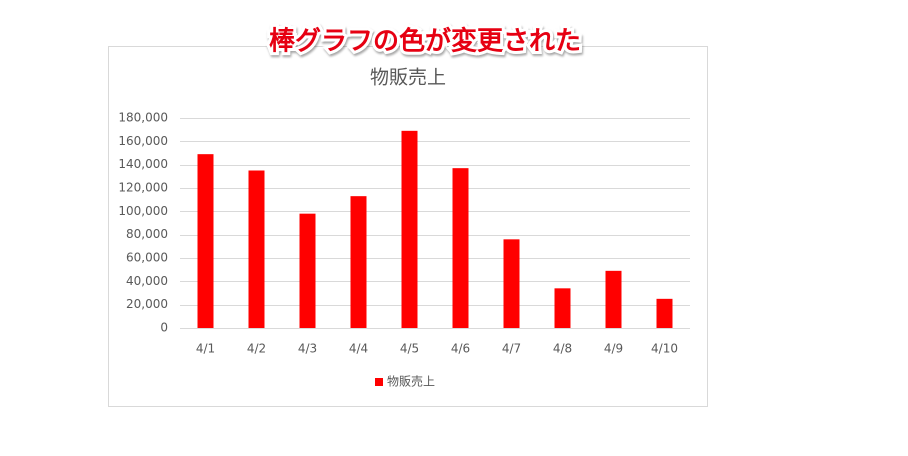 The width and height of the screenshot is (908, 456). Describe the element at coordinates (379, 382) in the screenshot. I see `legend-swatch` at that location.